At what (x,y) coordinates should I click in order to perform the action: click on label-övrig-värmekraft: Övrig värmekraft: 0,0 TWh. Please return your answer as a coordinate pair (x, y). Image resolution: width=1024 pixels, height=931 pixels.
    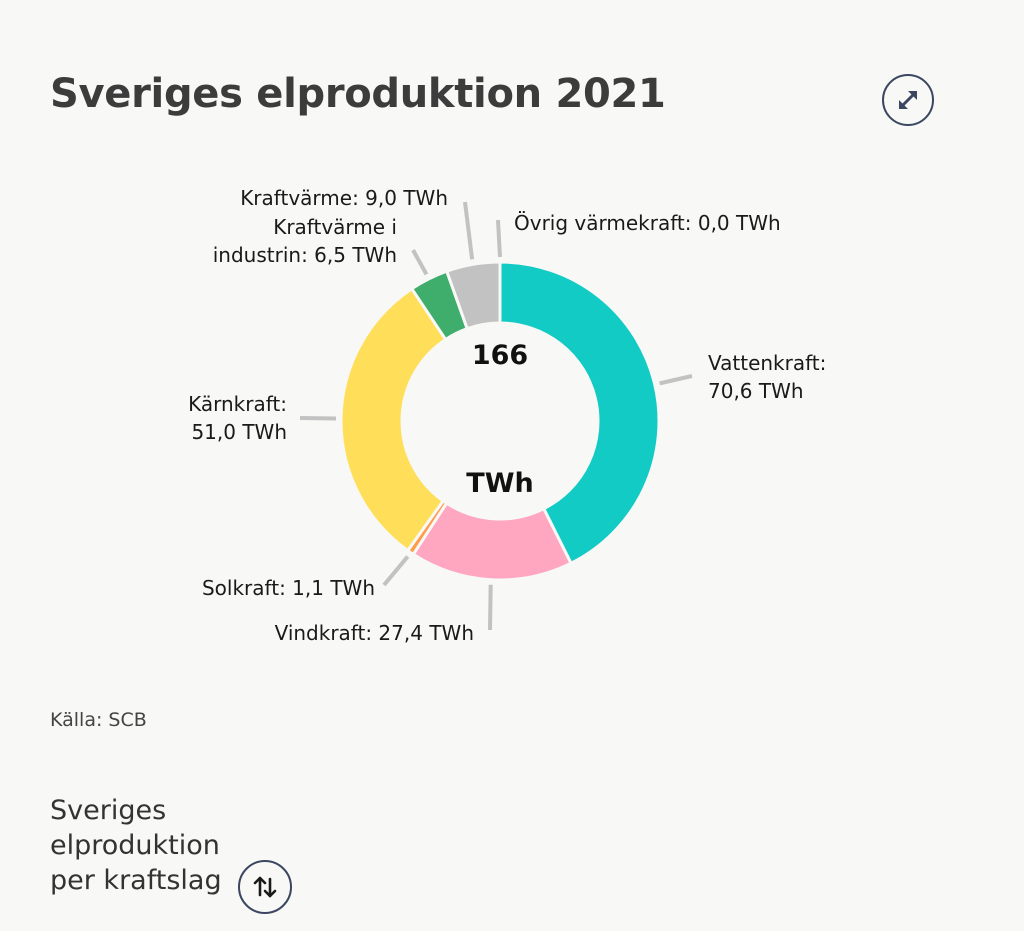
    Looking at the image, I should click on (647, 223).